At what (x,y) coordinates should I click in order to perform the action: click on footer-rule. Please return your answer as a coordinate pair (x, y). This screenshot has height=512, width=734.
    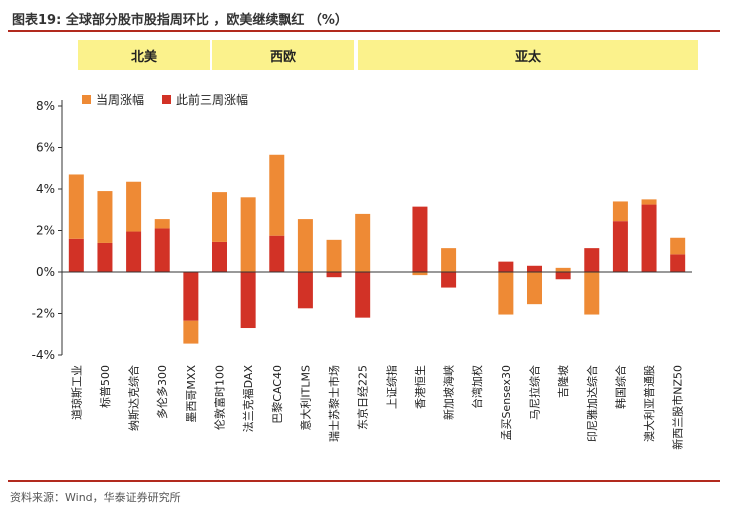
    Looking at the image, I should click on (364, 481).